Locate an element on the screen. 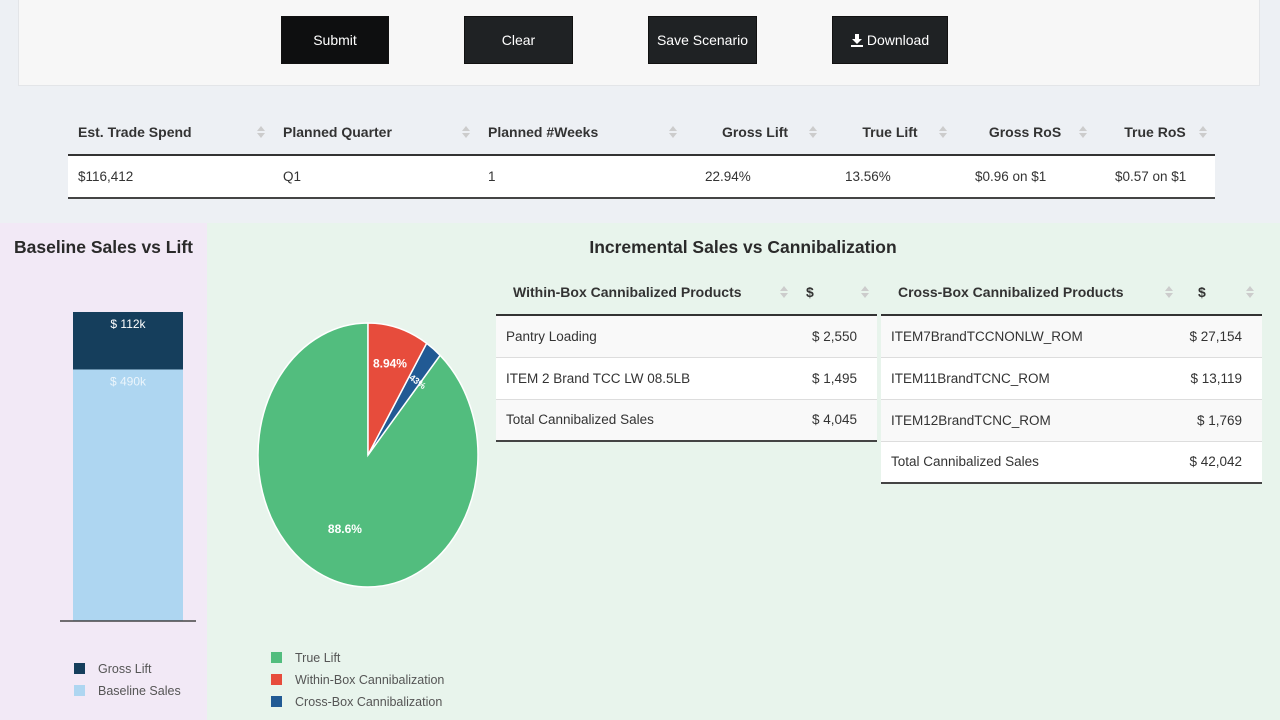  col-label: Within-Box Cannibalized Products is located at coordinates (627, 292).